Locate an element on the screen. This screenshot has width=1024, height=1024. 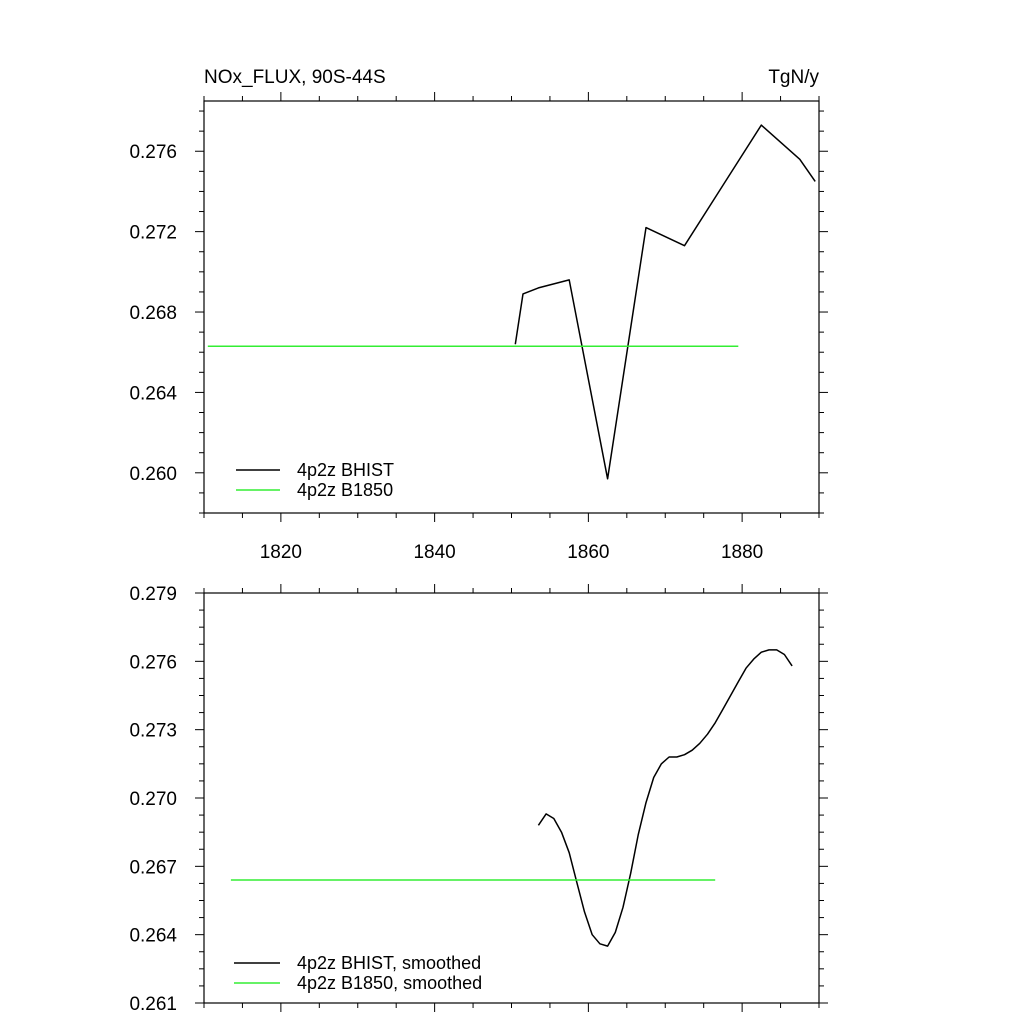
top-x-tick-label: 1880 is located at coordinates (742, 552).